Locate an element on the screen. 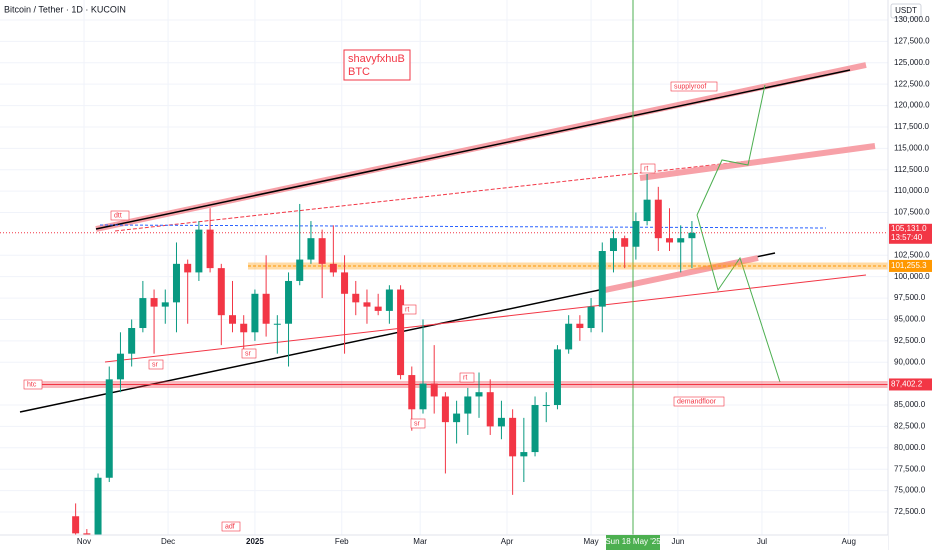 The image size is (932, 550). currency: USDT is located at coordinates (906, 10).